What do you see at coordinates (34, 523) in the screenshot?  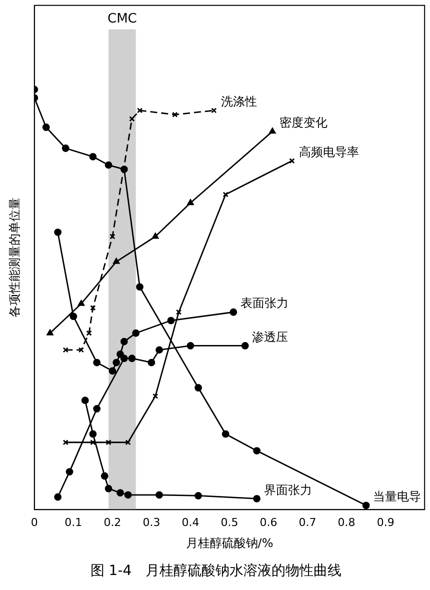 I see `x-tick-label: 0` at bounding box center [34, 523].